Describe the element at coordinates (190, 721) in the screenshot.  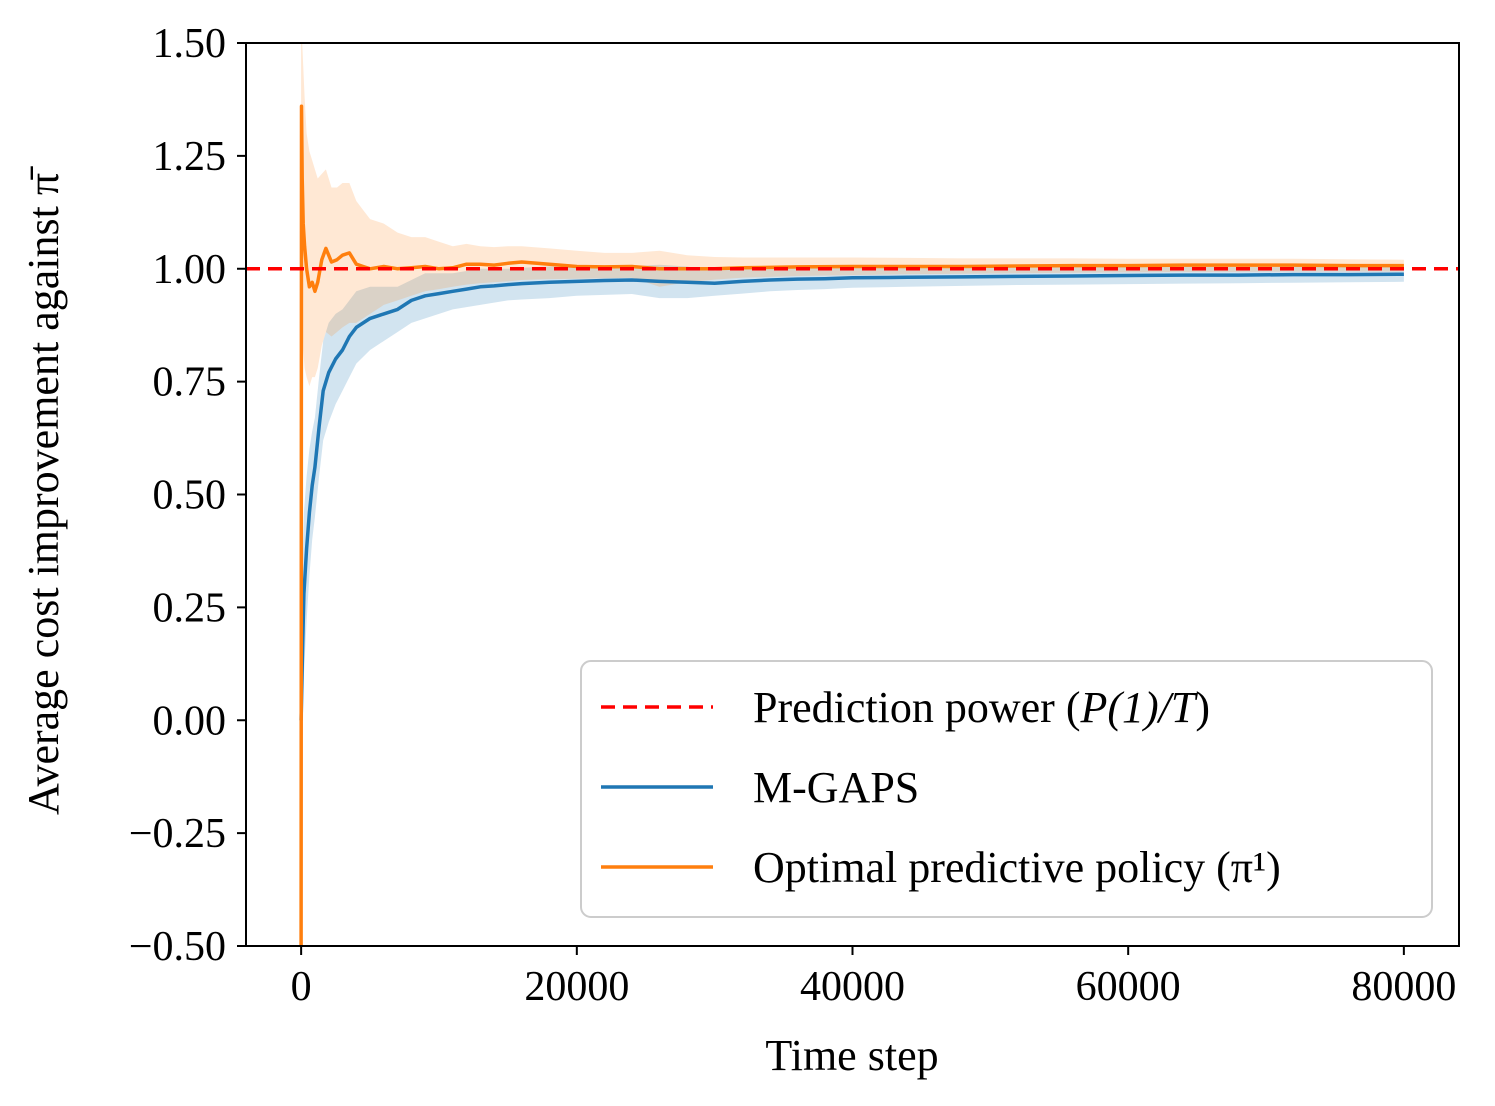
I see `y-tick-label: 0.00` at that location.